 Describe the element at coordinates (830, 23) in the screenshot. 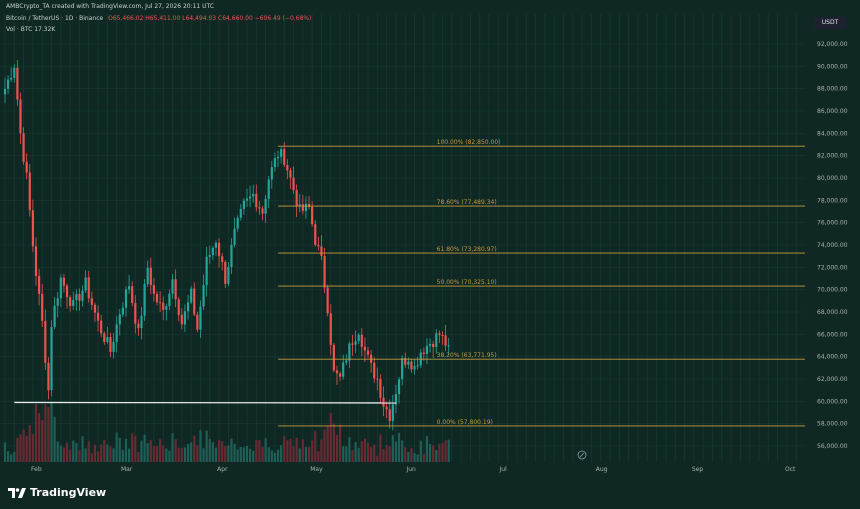

I see `currency-label: USDT` at that location.